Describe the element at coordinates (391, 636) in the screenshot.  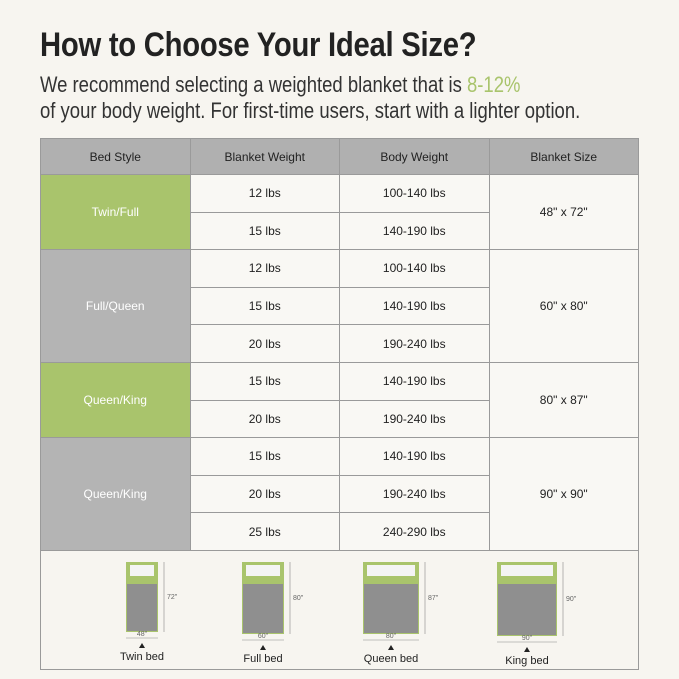
I see `width-label: 80"` at that location.